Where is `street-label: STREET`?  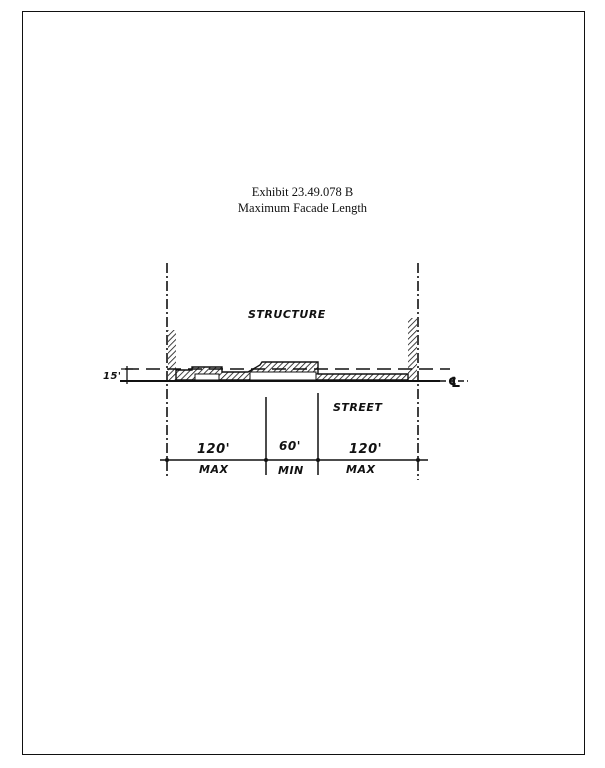 street-label: STREET is located at coordinates (358, 407).